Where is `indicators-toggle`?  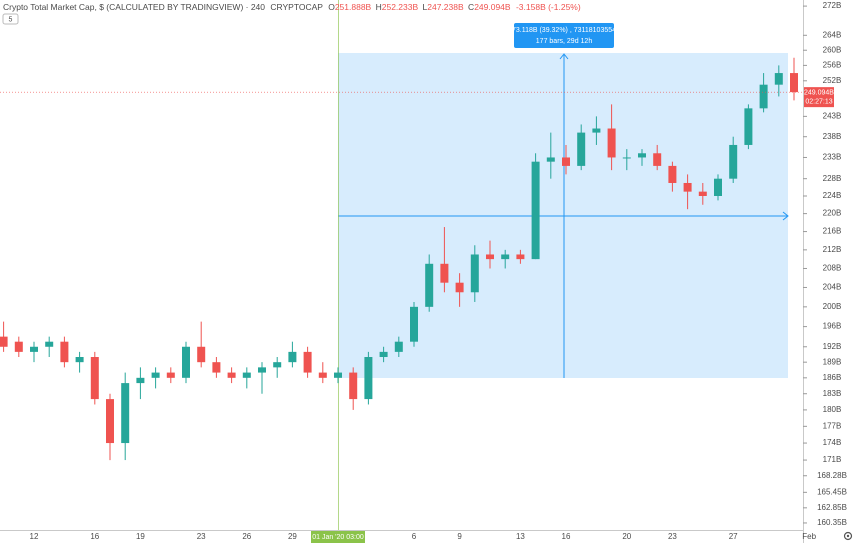
indicators-toggle is located at coordinates (10, 19).